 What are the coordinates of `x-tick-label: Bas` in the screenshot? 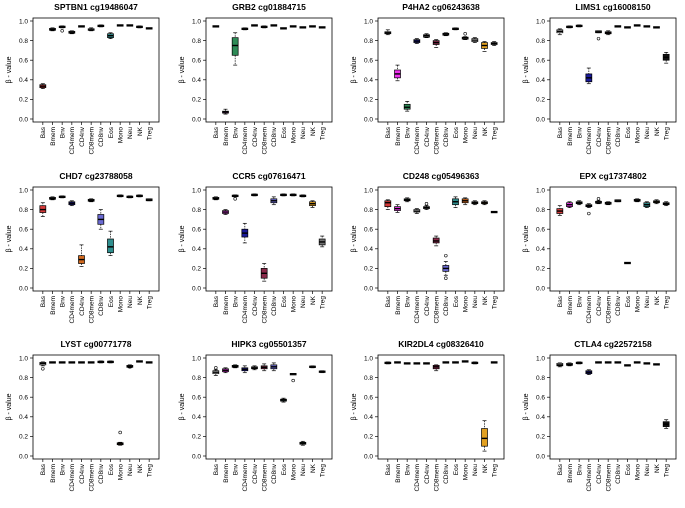 It's located at (388, 301).